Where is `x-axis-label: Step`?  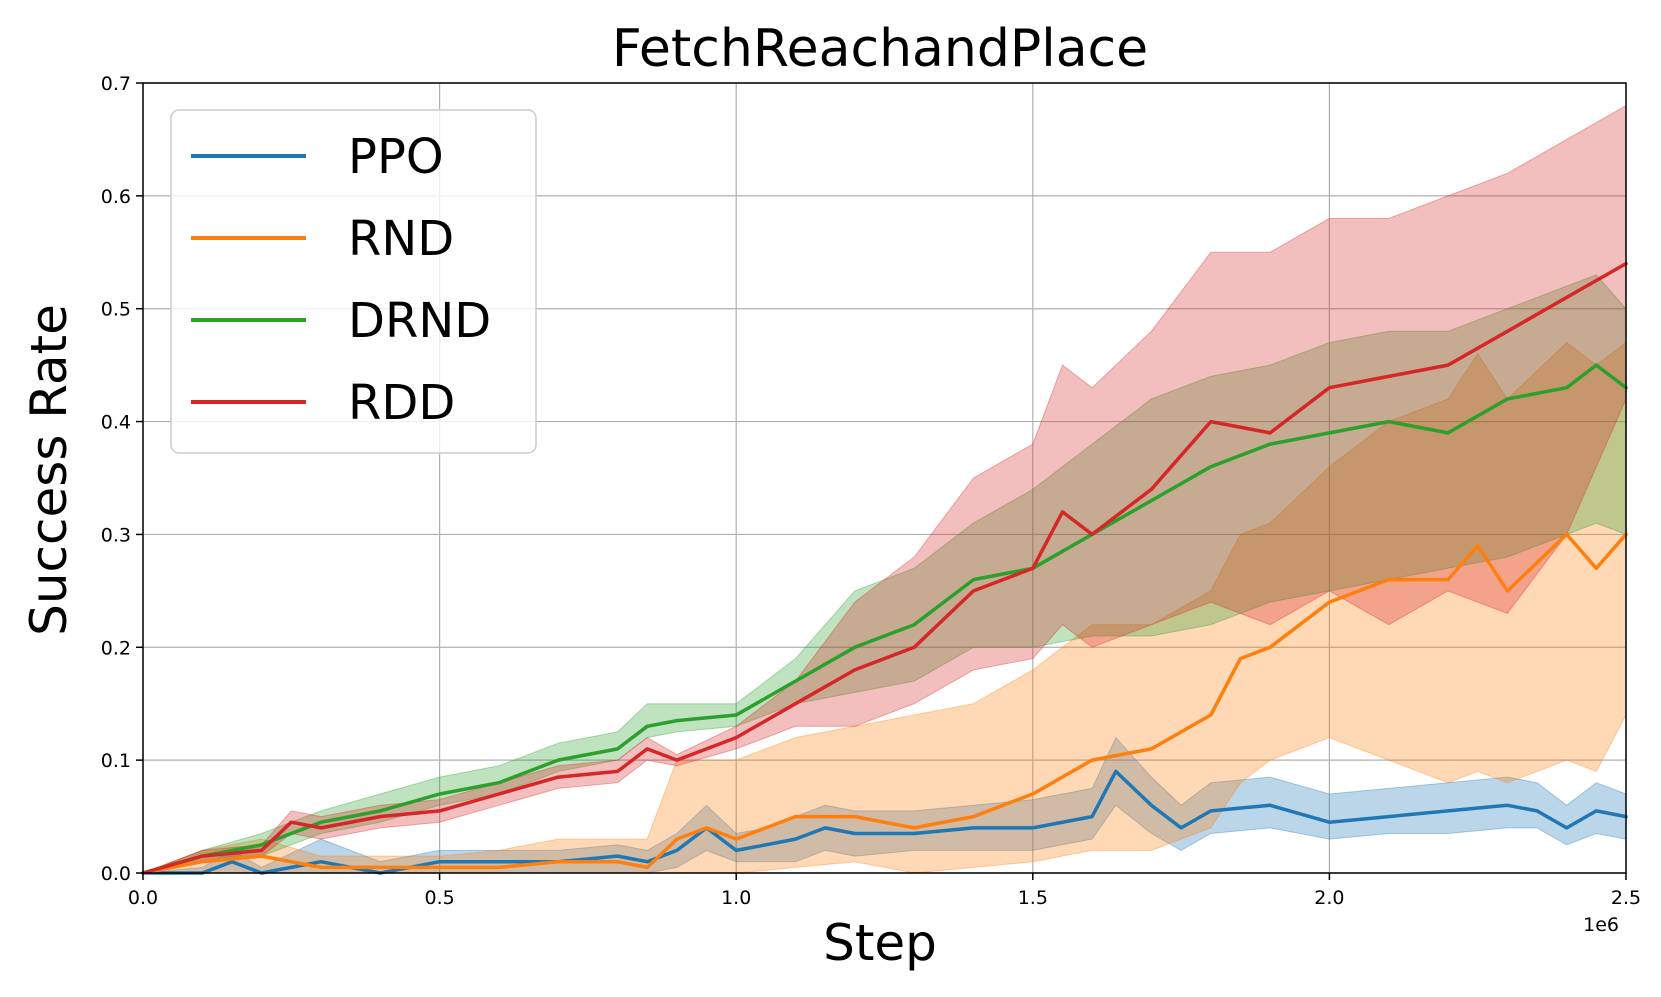
x-axis-label: Step is located at coordinates (880, 943).